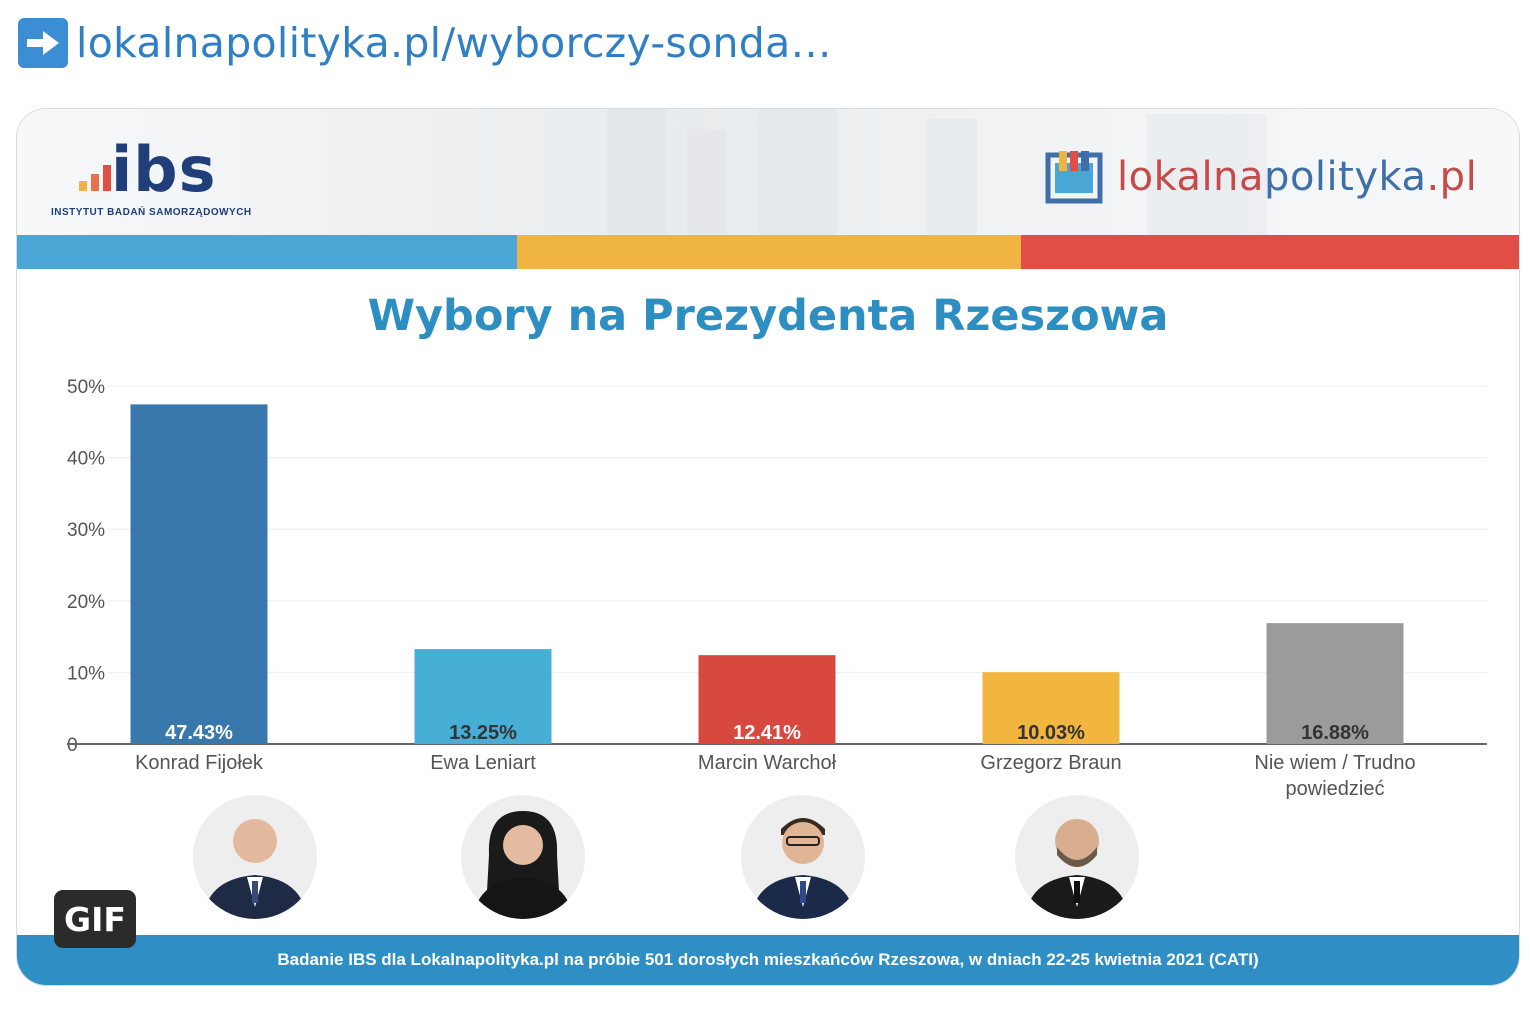  I want to click on lokalnapolityka-logo: lokalnapolityka.pl, so click(1261, 177).